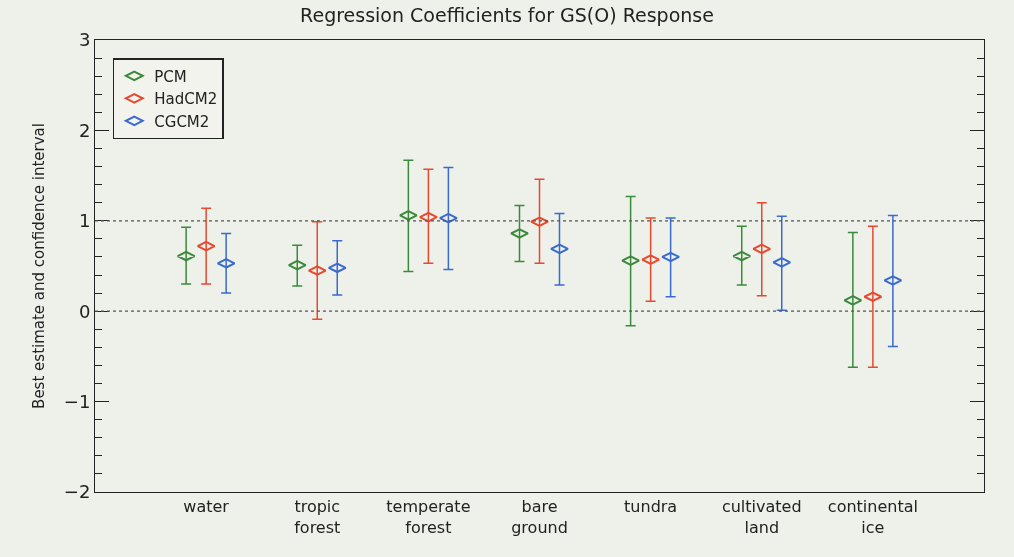 The width and height of the screenshot is (1014, 557). Describe the element at coordinates (651, 507) in the screenshot. I see `x-tick-label: tundra` at that location.